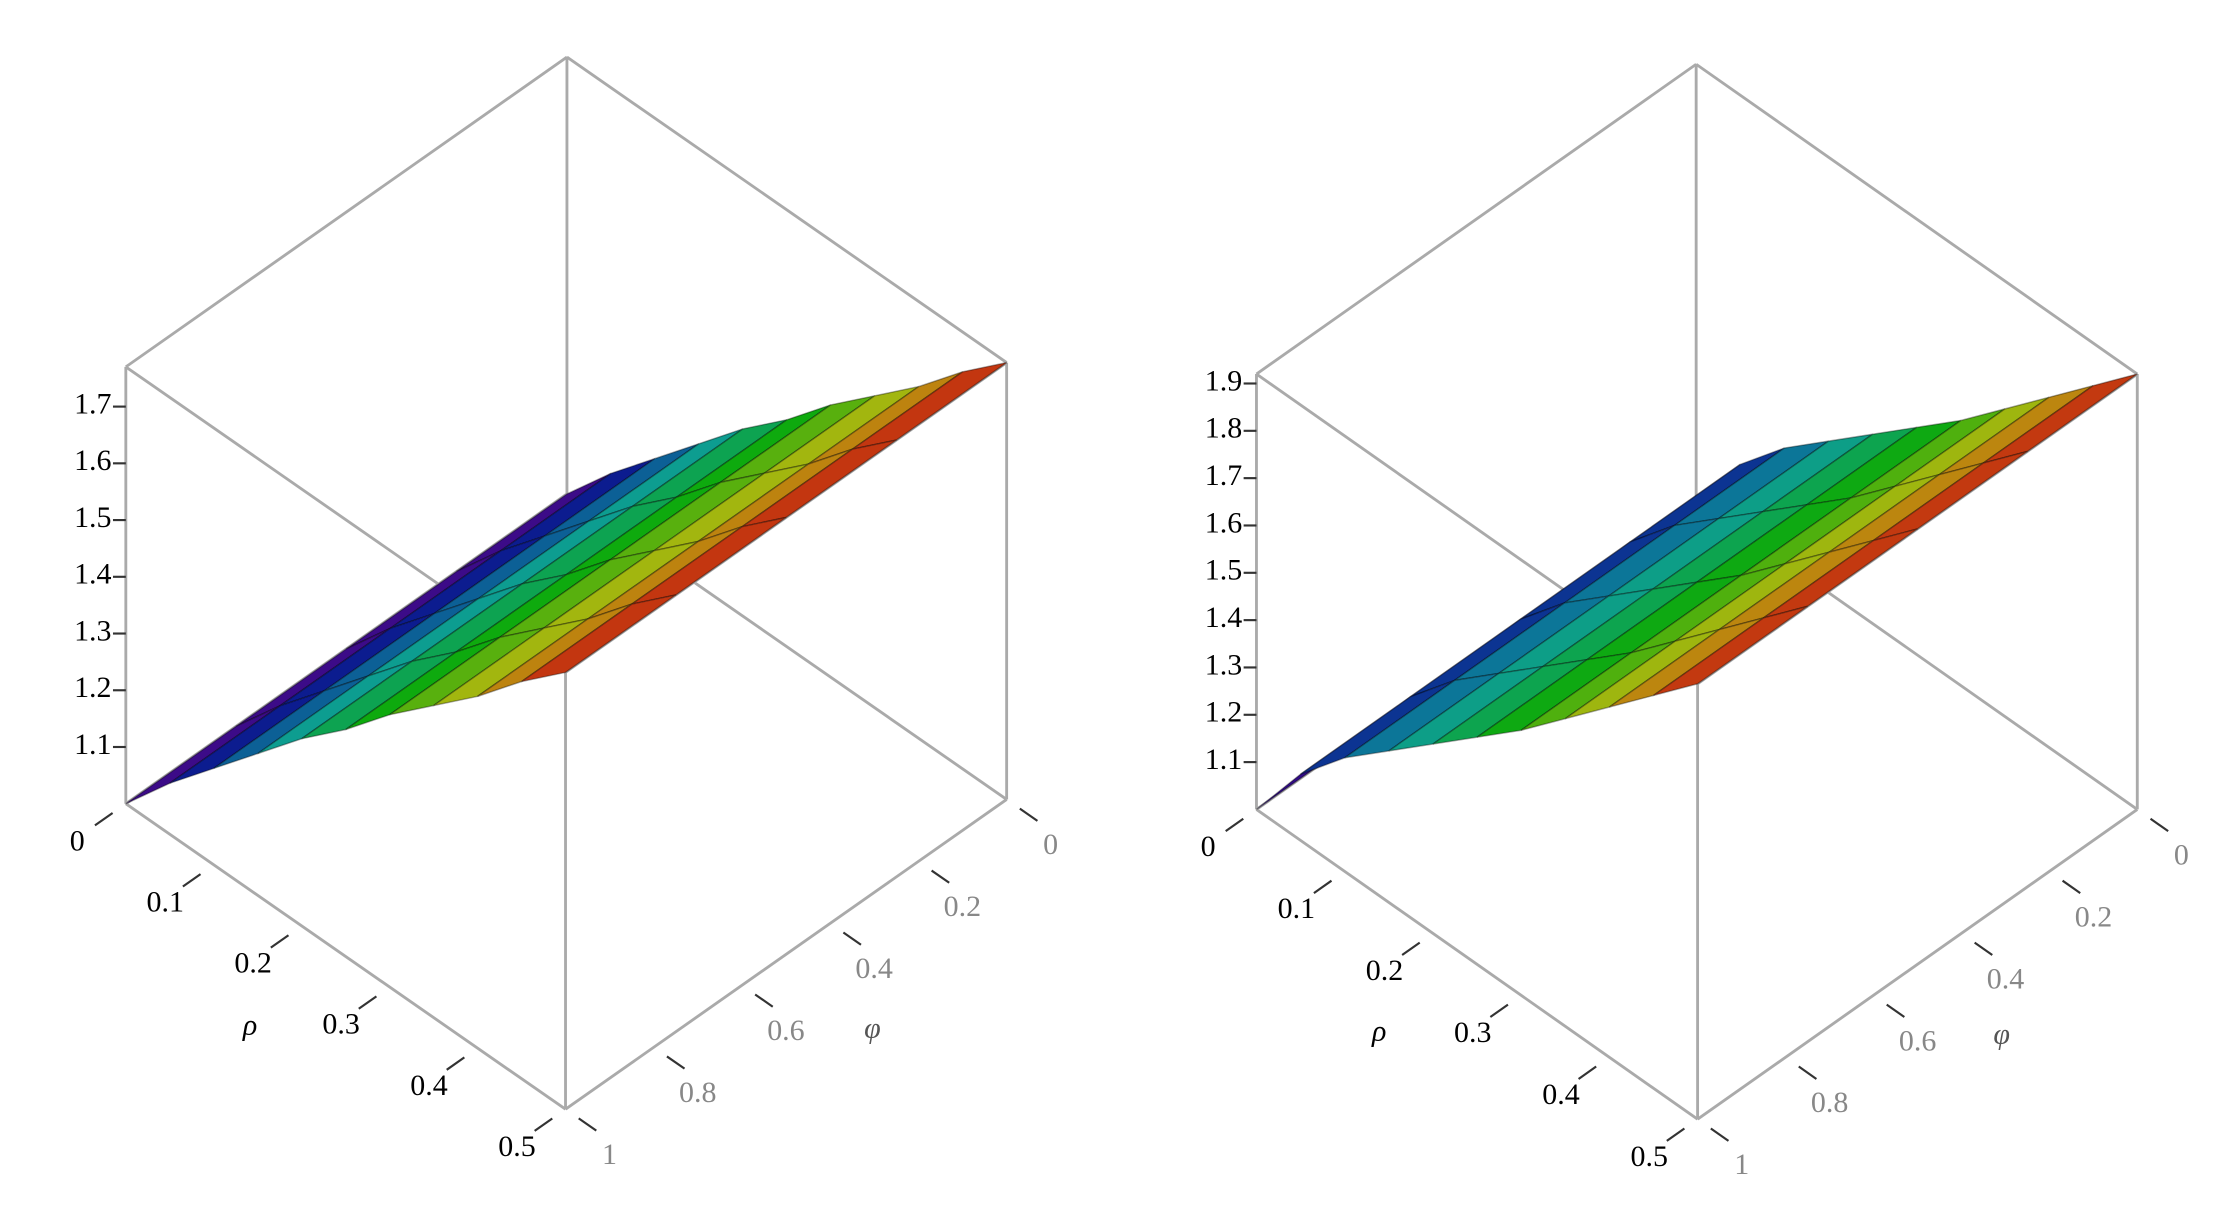 The image size is (2216, 1232). Describe the element at coordinates (1223, 428) in the screenshot. I see `z-tick-label: 1.8` at that location.